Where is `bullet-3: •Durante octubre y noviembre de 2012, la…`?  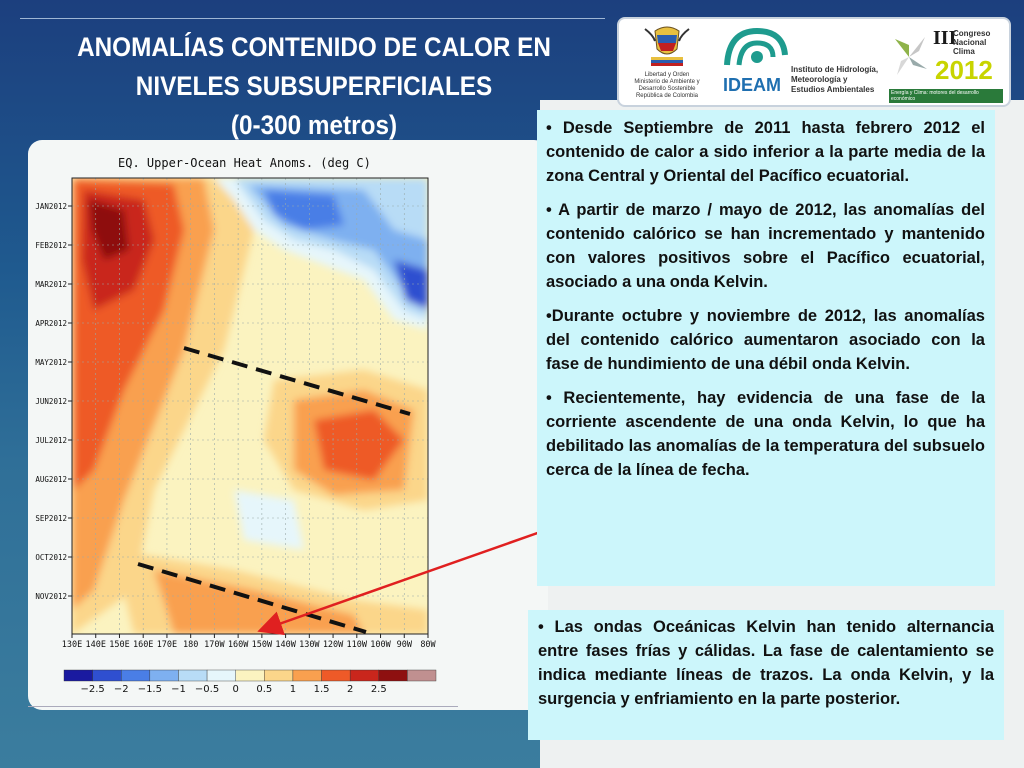 bullet-3: •Durante octubre y noviembre de 2012, la… is located at coordinates (765, 340).